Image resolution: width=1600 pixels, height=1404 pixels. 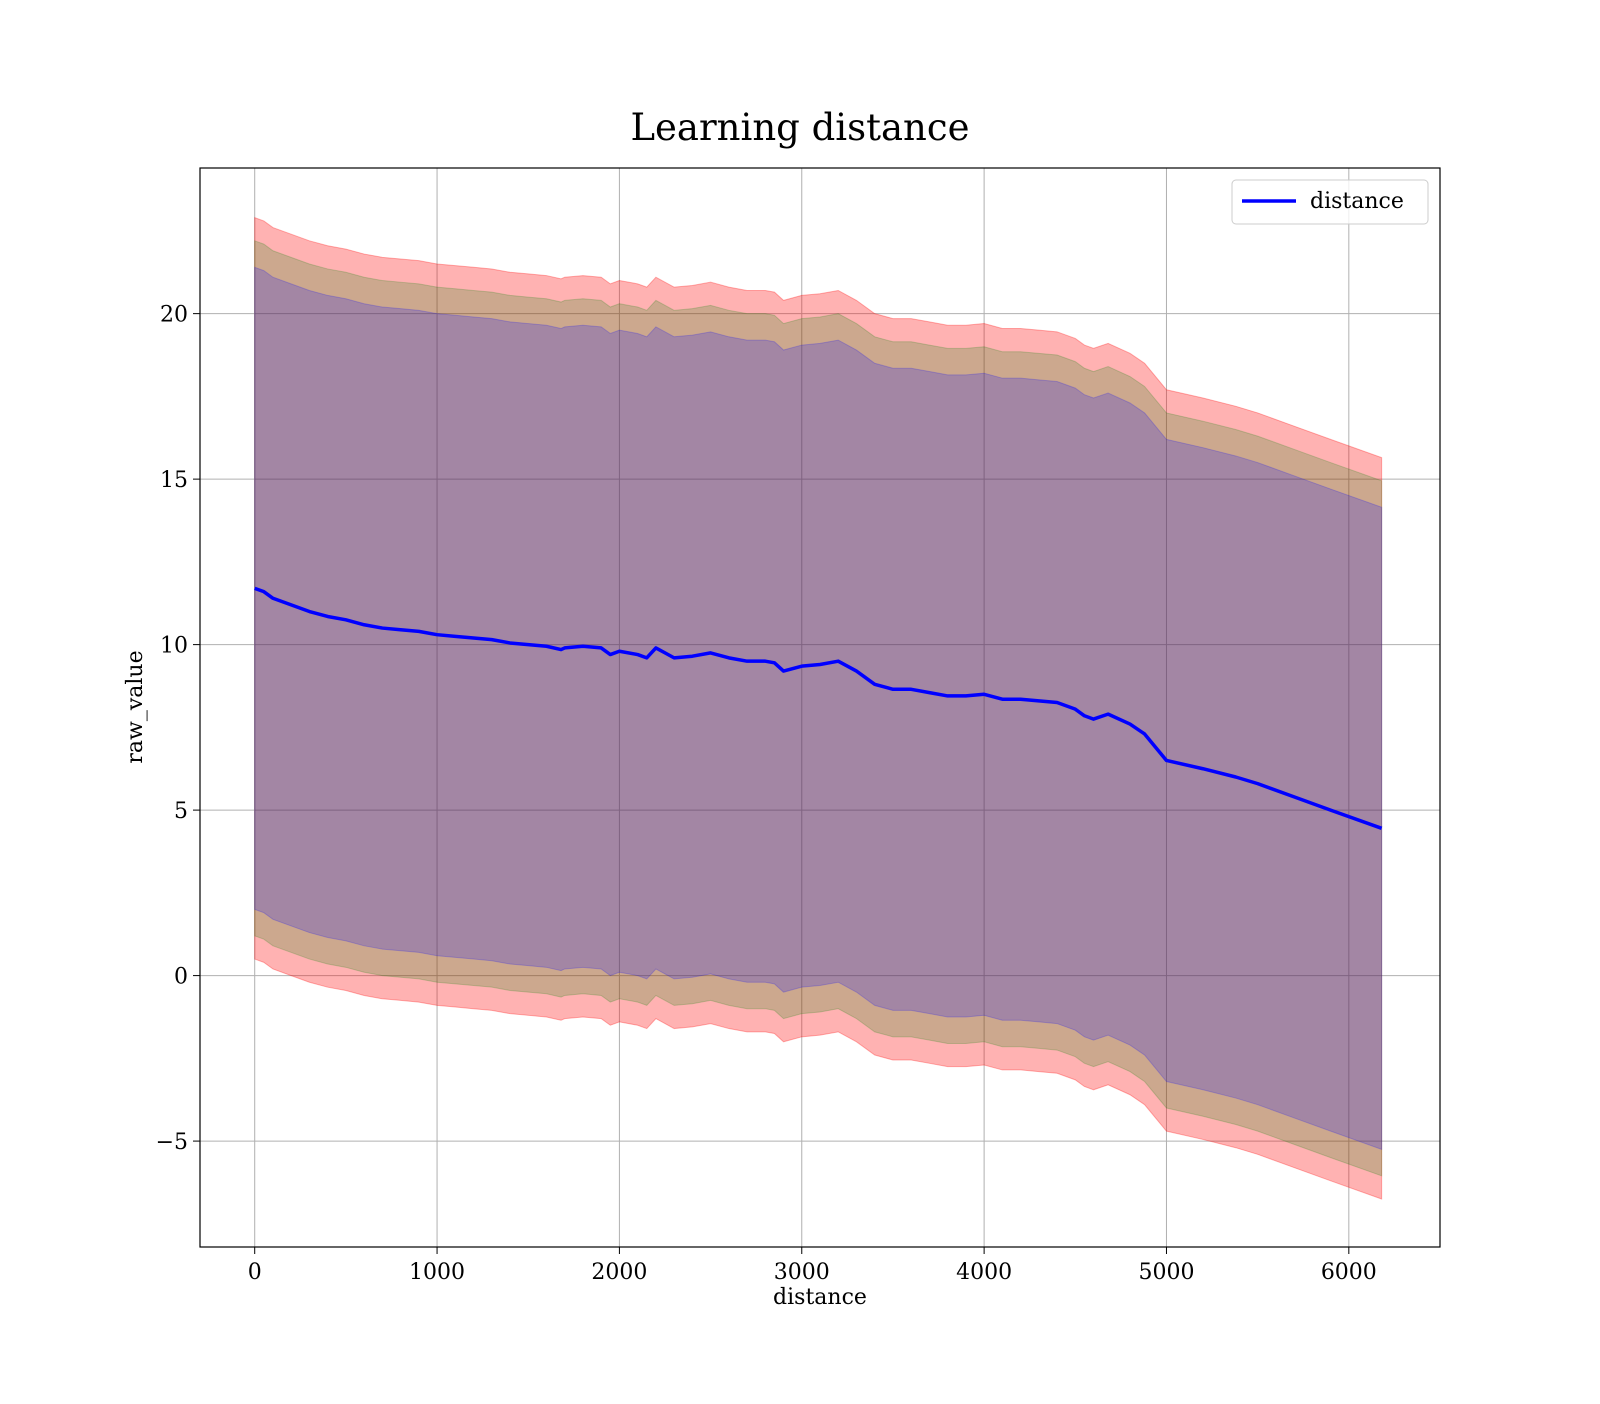 What do you see at coordinates (984, 1272) in the screenshot?
I see `x-tick-label: 4000` at bounding box center [984, 1272].